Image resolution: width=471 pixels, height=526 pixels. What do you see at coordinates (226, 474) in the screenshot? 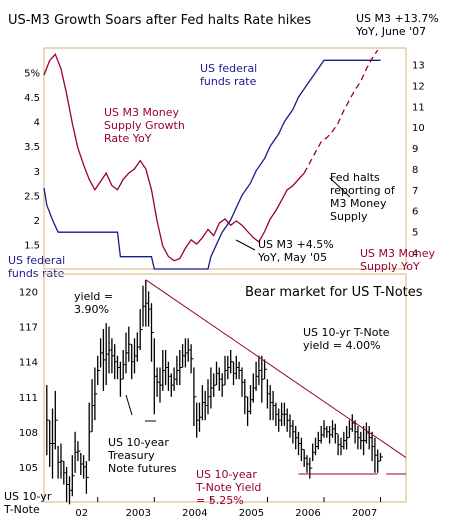
I see `annotation-yield525: US 10-year` at bounding box center [226, 474].